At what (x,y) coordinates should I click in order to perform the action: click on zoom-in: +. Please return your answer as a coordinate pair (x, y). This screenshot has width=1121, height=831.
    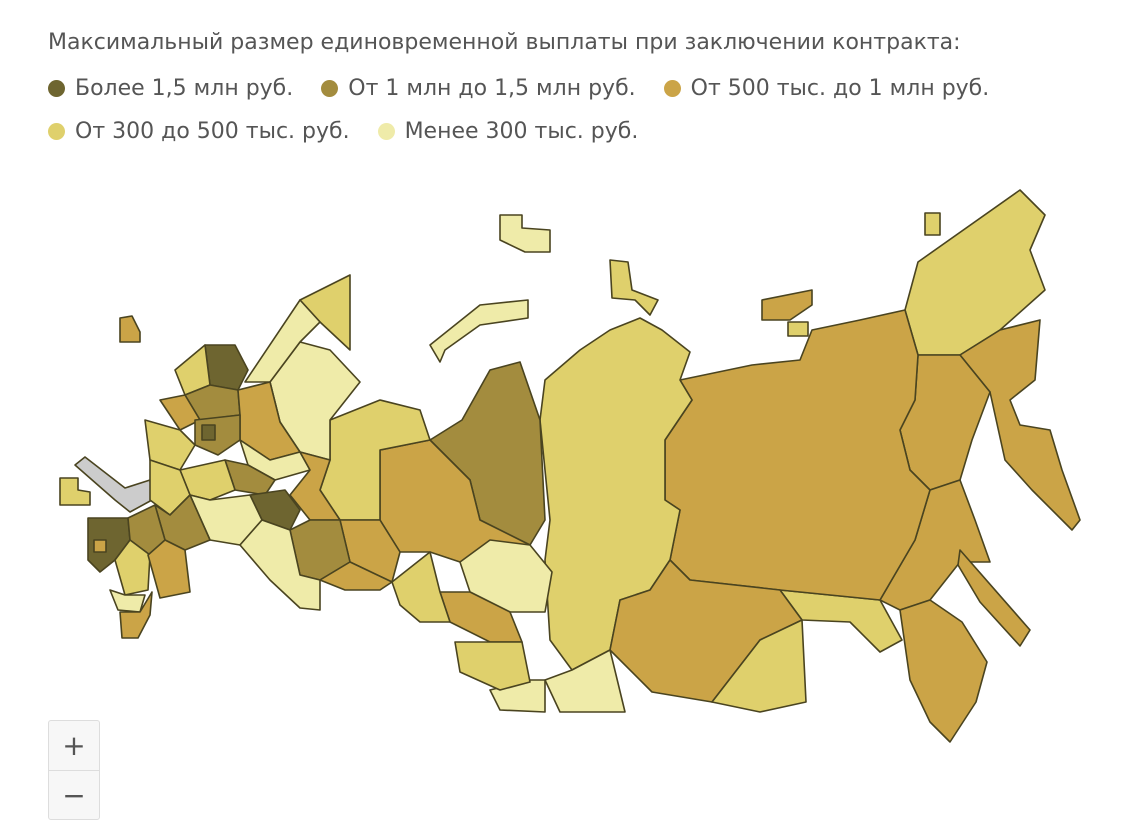
    Looking at the image, I should click on (74, 745).